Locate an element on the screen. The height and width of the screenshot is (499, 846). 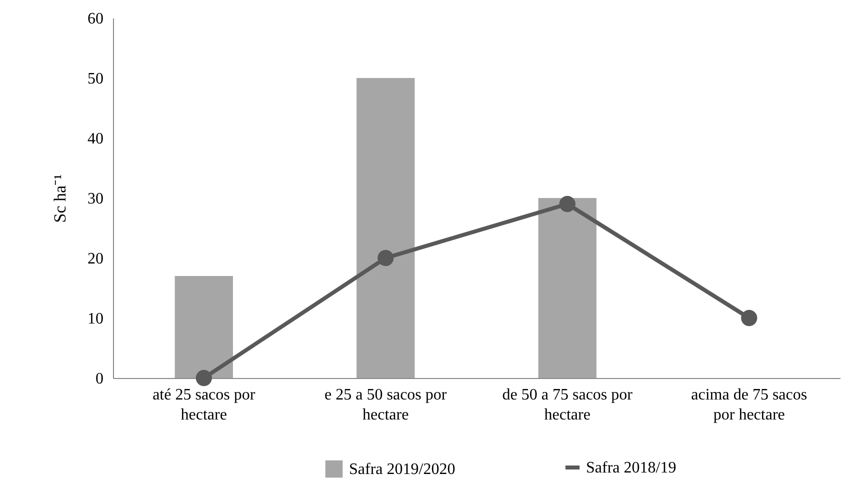
legend-label: Safra 2018/19 is located at coordinates (631, 468).